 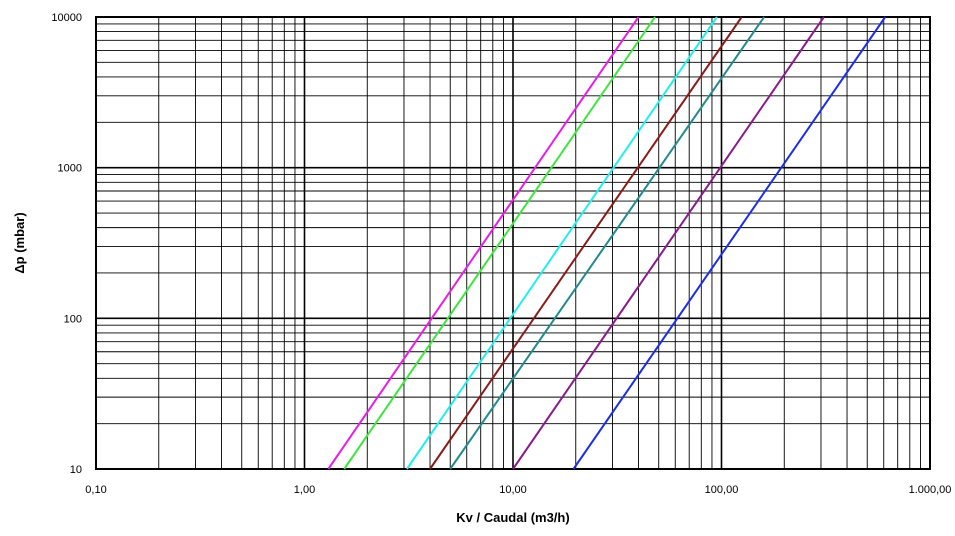 What do you see at coordinates (66, 18) in the screenshot?
I see `y-tick-label: 10000` at bounding box center [66, 18].